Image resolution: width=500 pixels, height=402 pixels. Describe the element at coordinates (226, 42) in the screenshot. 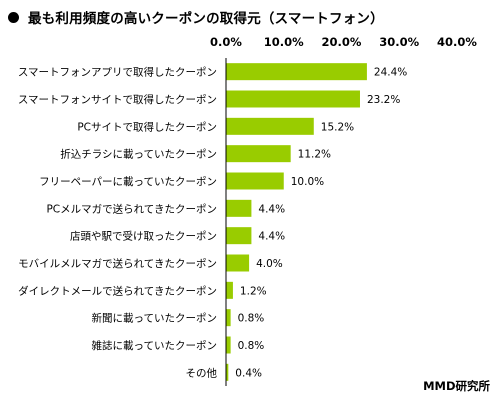

I see `tick-label: 0.0%` at that location.